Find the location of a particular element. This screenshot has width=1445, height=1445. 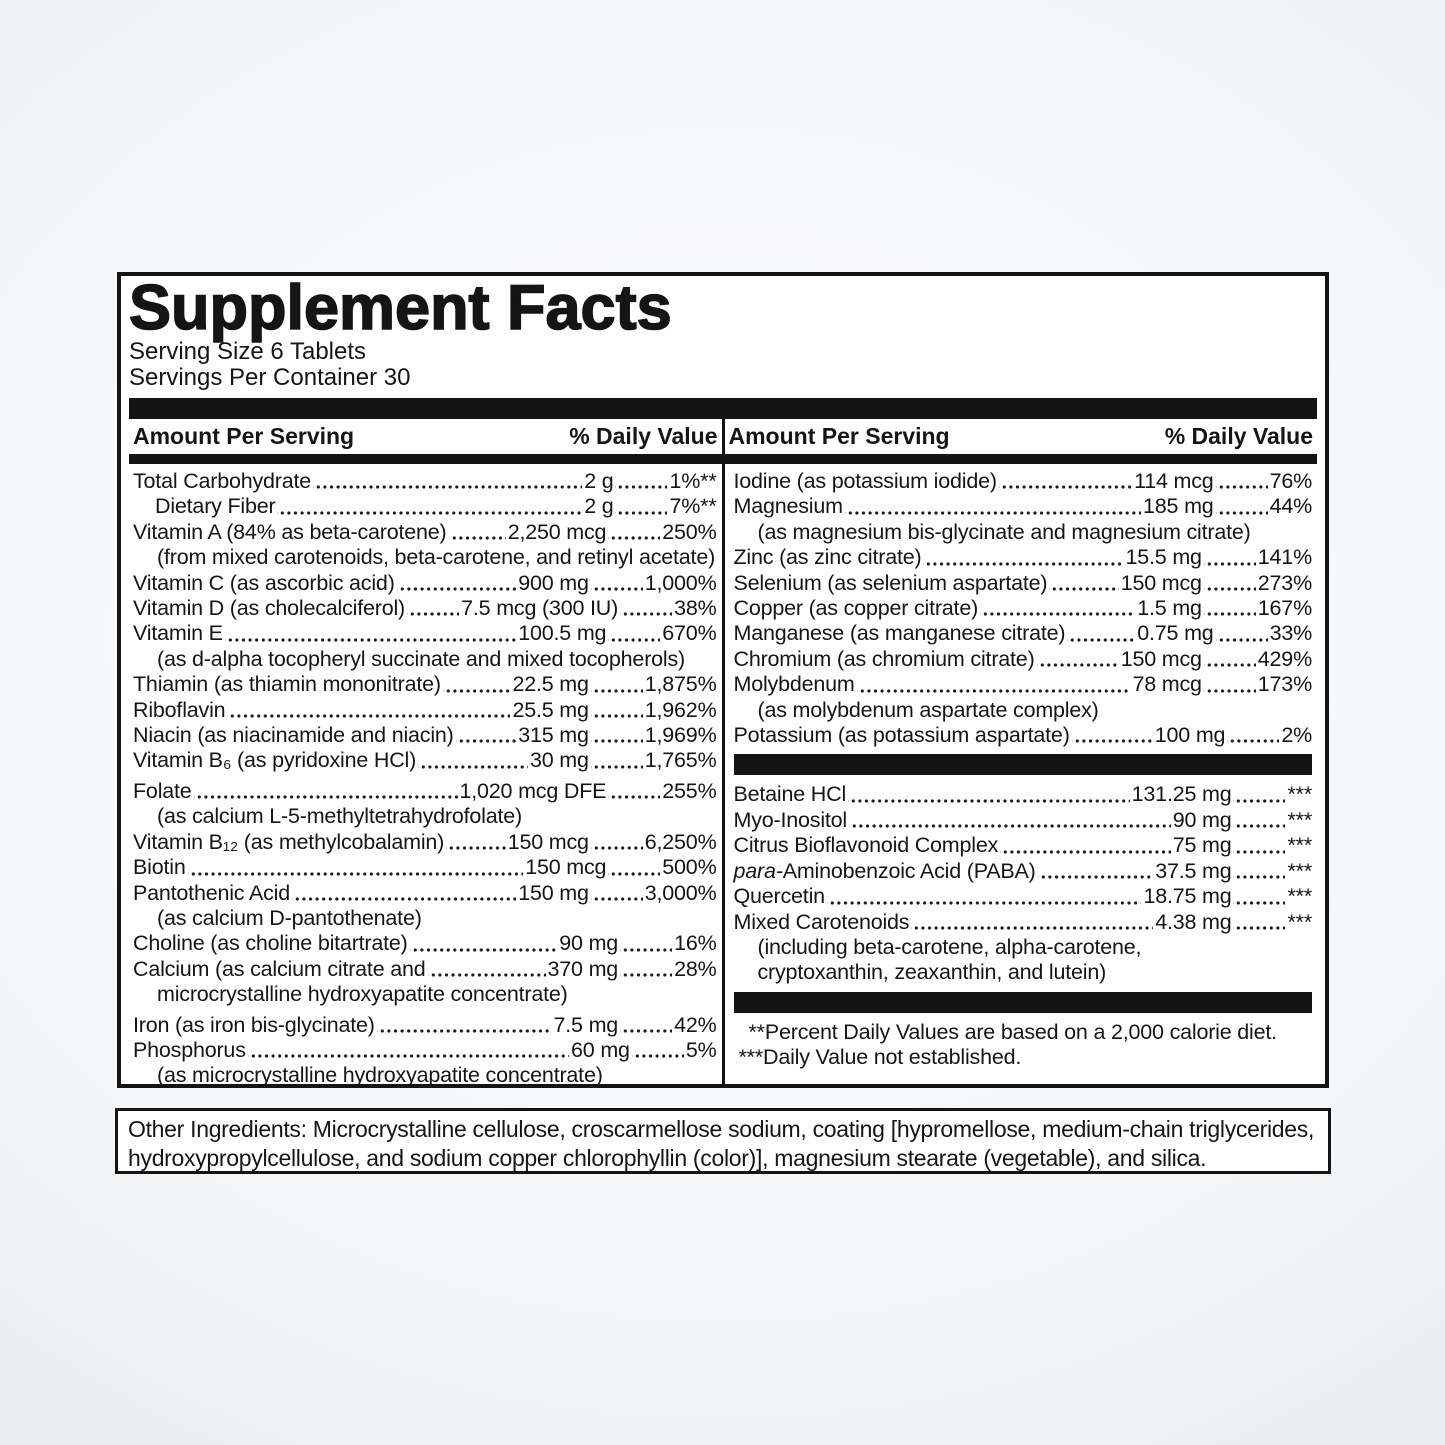

nutrient-row: Riboflavin 25.5 mg 1,962% is located at coordinates (425, 710).